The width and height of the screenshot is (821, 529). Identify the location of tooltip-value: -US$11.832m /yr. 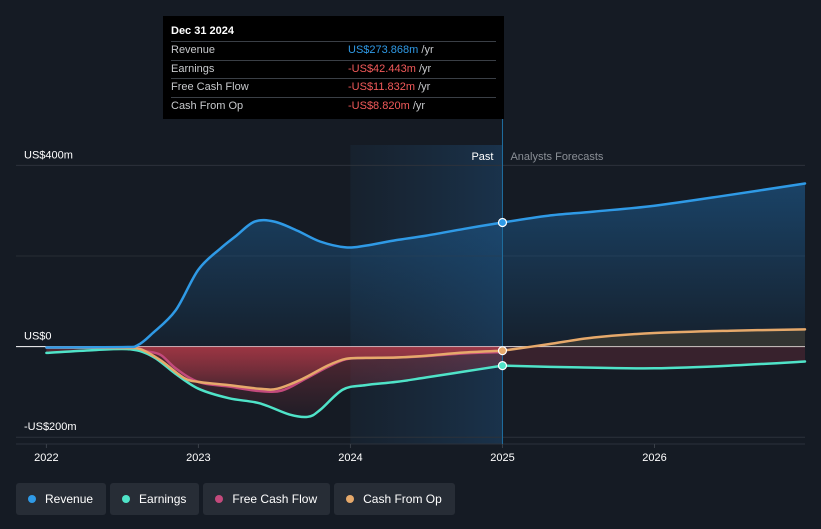
(389, 88).